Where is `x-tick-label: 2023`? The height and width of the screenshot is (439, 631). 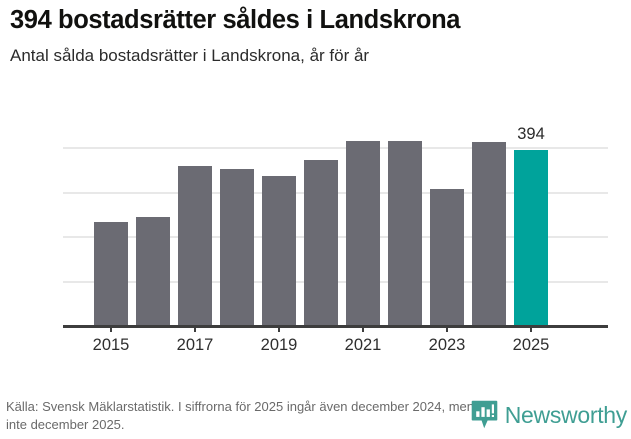
x-tick-label: 2023 is located at coordinates (447, 345).